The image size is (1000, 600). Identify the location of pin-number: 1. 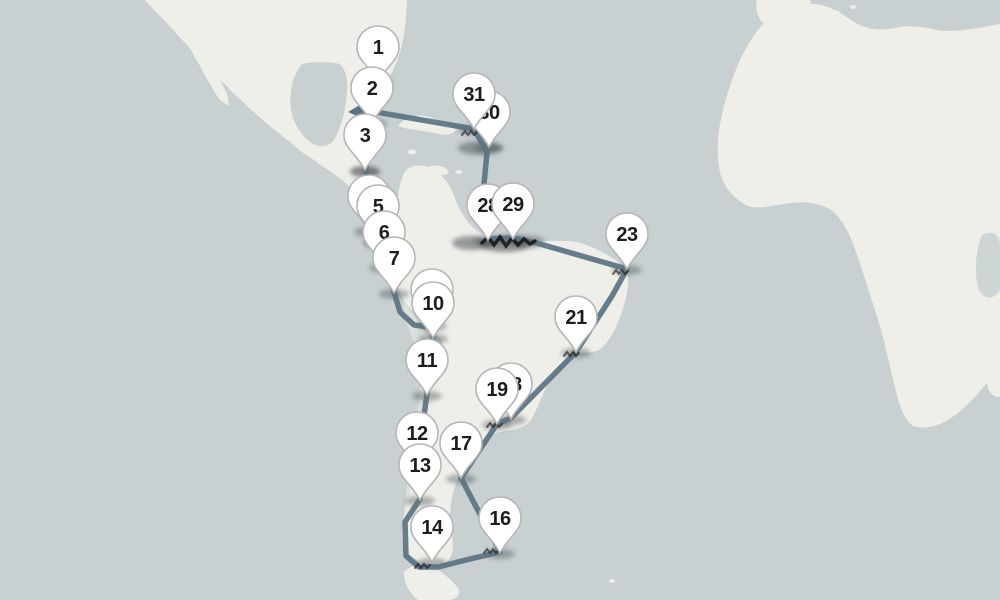
(378, 48).